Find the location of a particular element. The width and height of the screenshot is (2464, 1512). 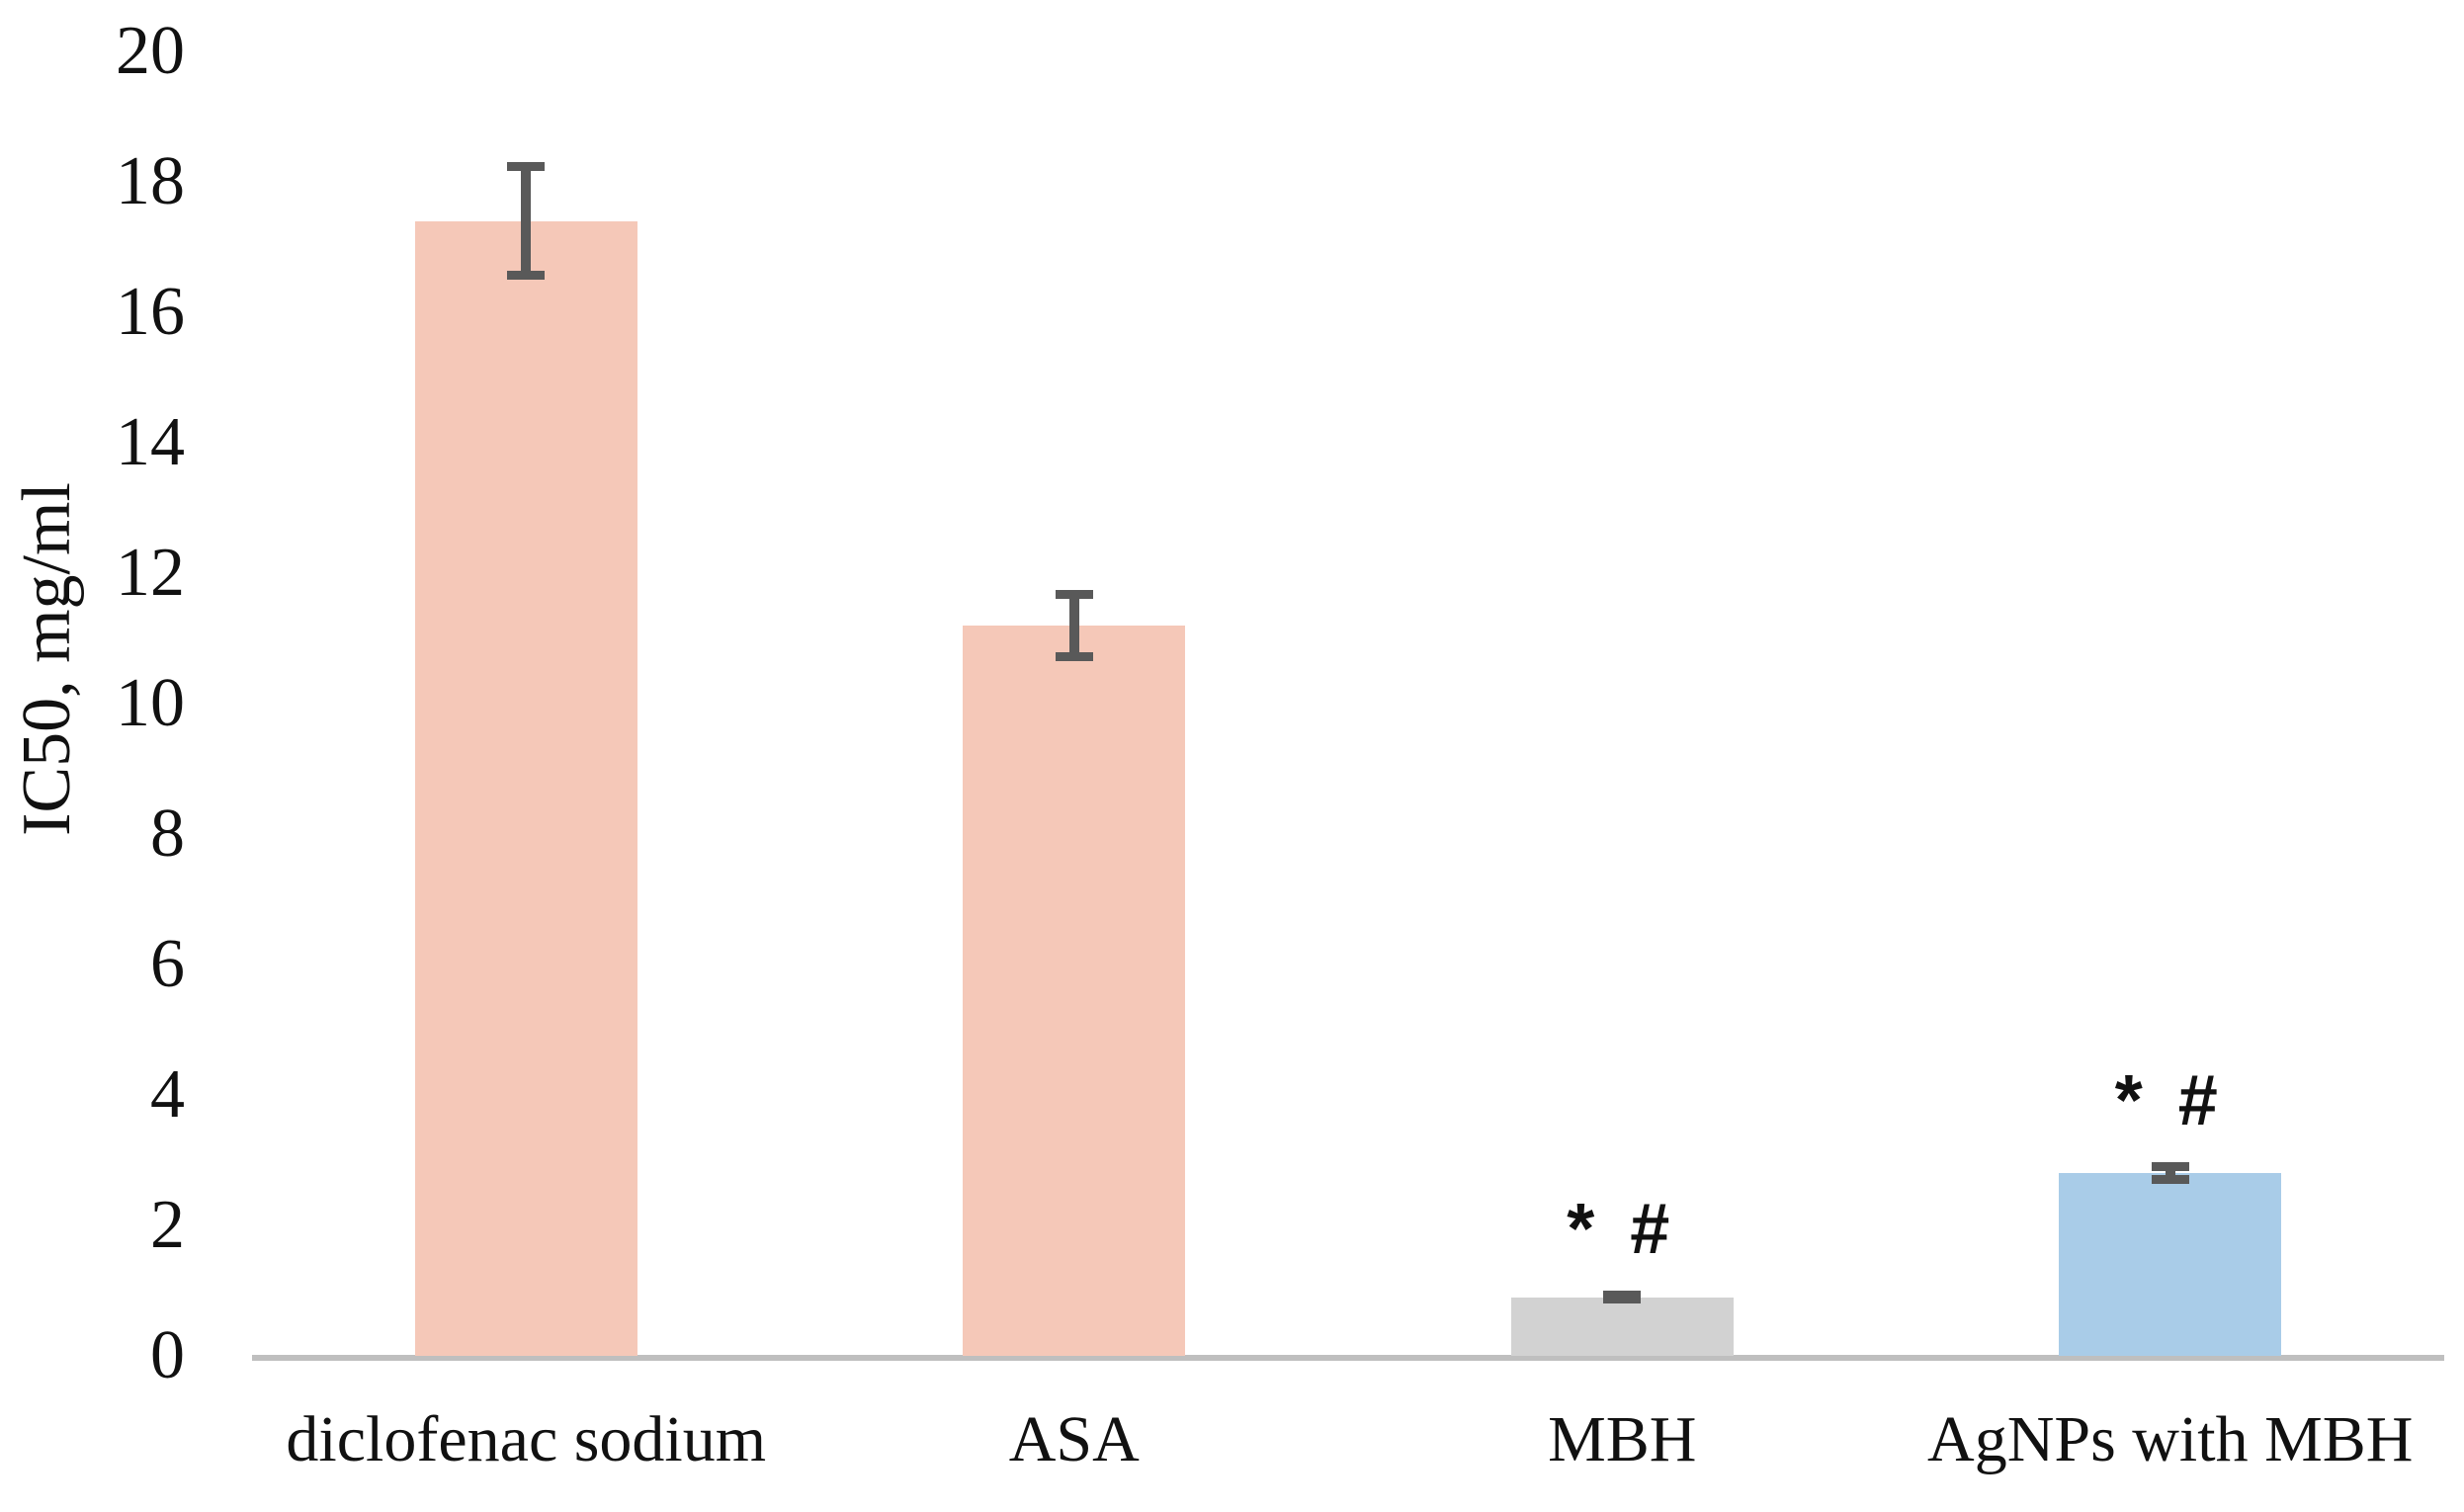

y-tick-label: 4 is located at coordinates (167, 1094).